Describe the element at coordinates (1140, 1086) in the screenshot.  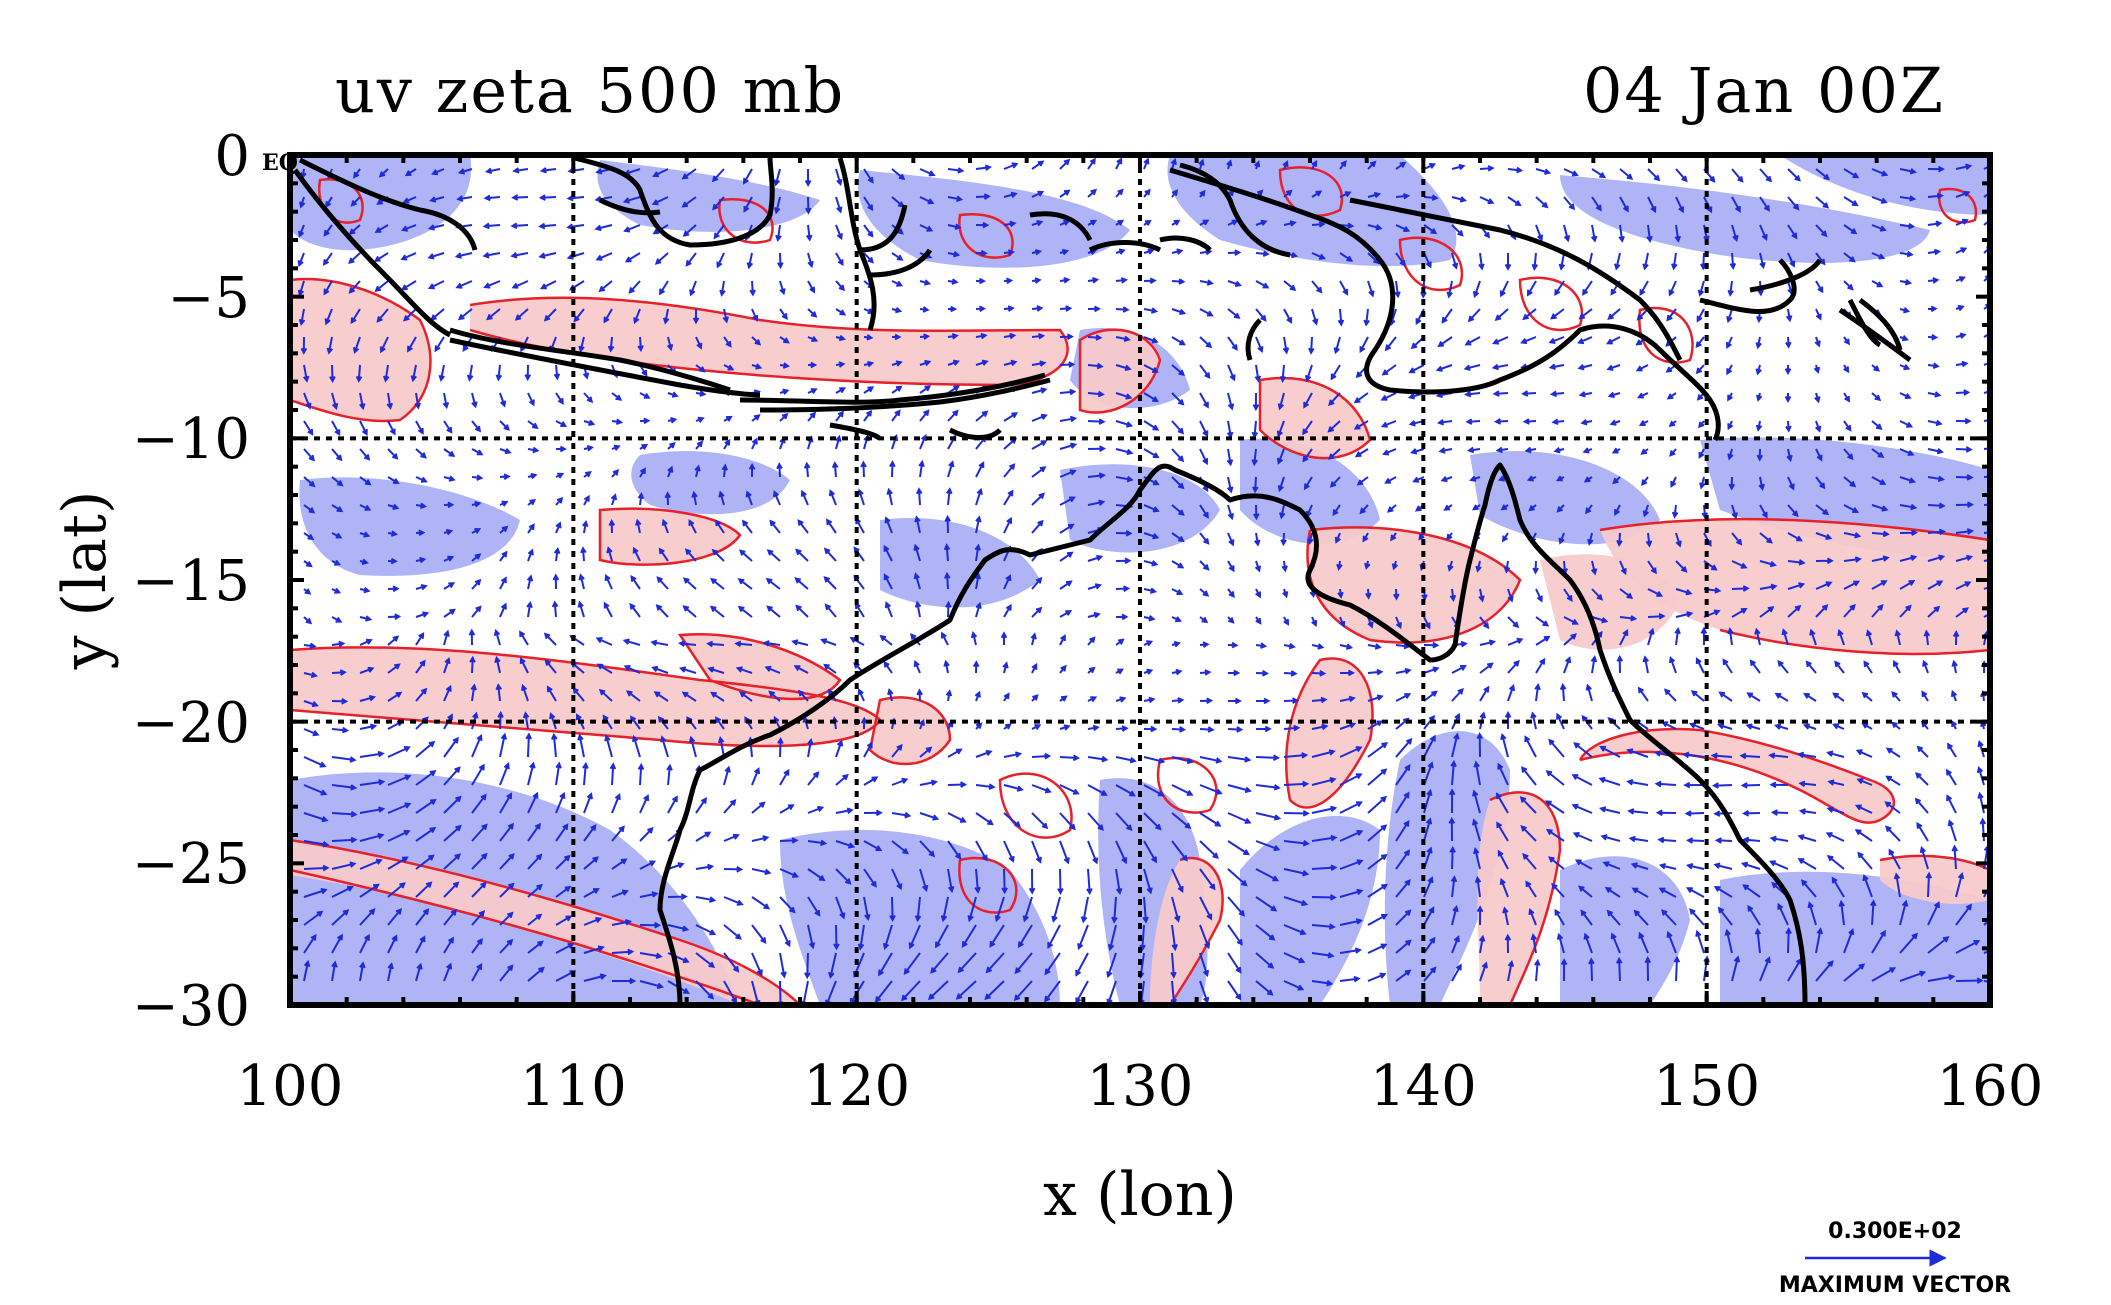
I see `x-tick-labels: 100 110 120 130 140 150 160` at that location.